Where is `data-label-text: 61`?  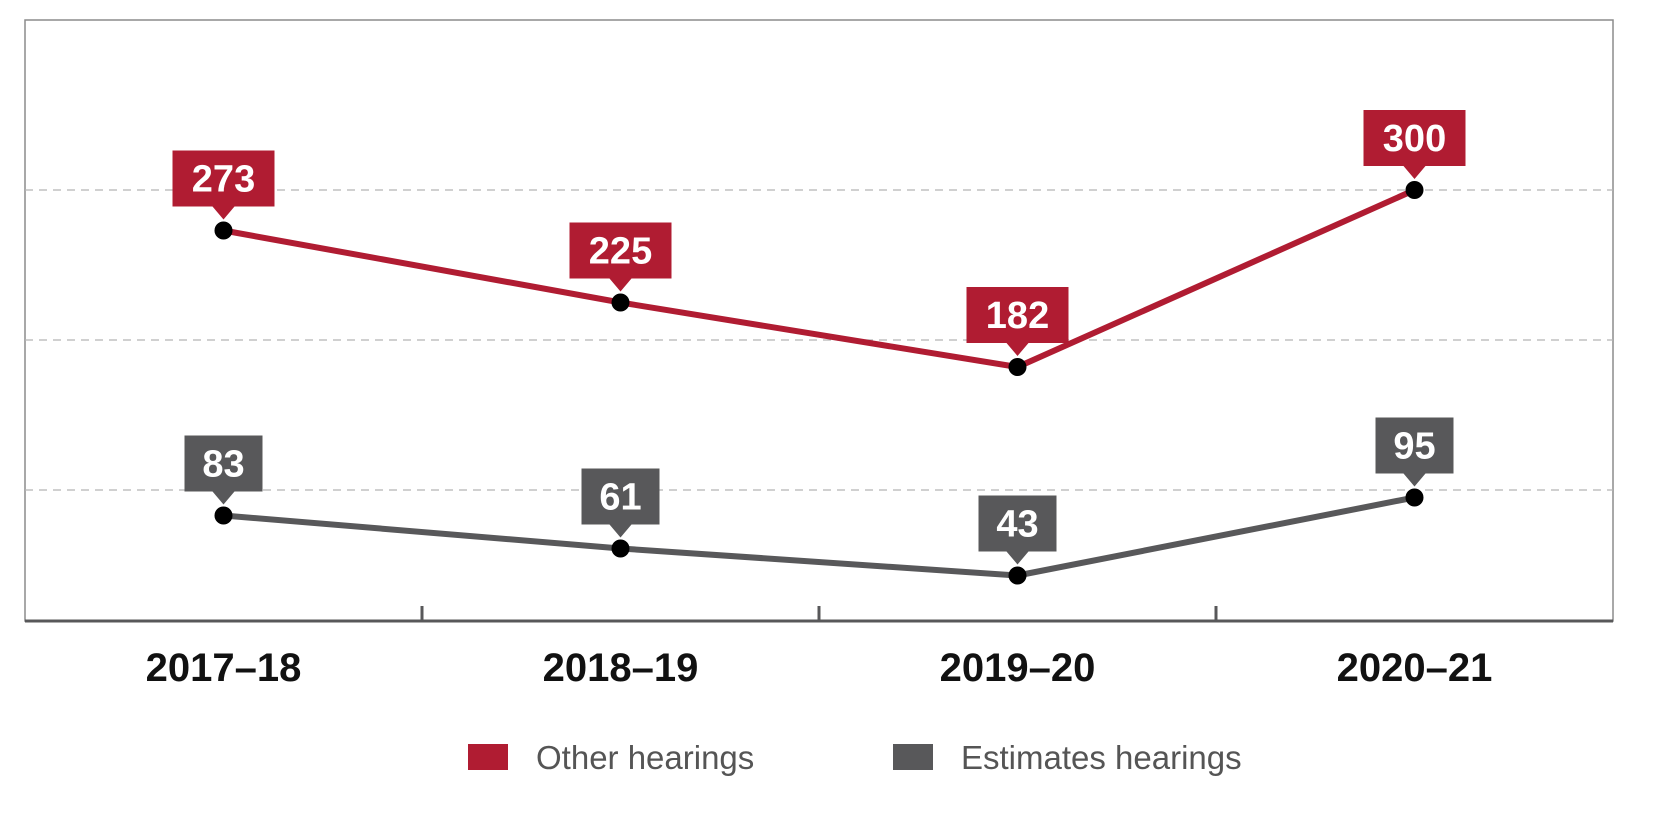
data-label-text: 61 is located at coordinates (620, 498).